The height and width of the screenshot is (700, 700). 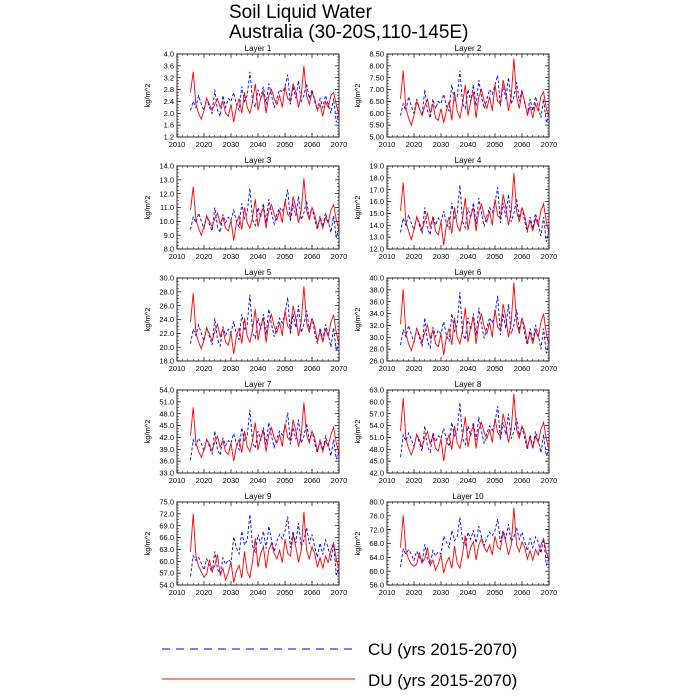 I want to click on y-tick-label: 34.0, so click(x=376, y=313).